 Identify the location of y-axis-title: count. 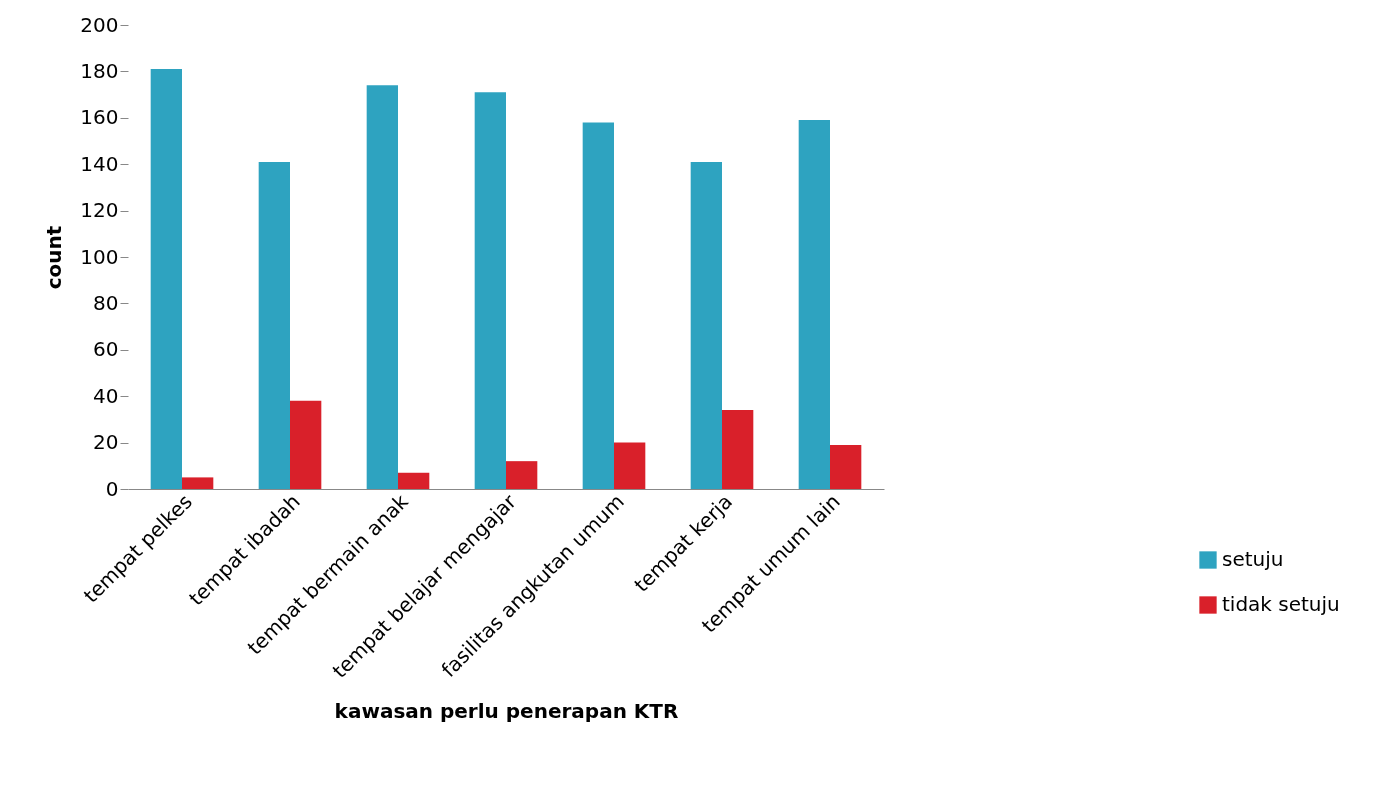
(54, 257).